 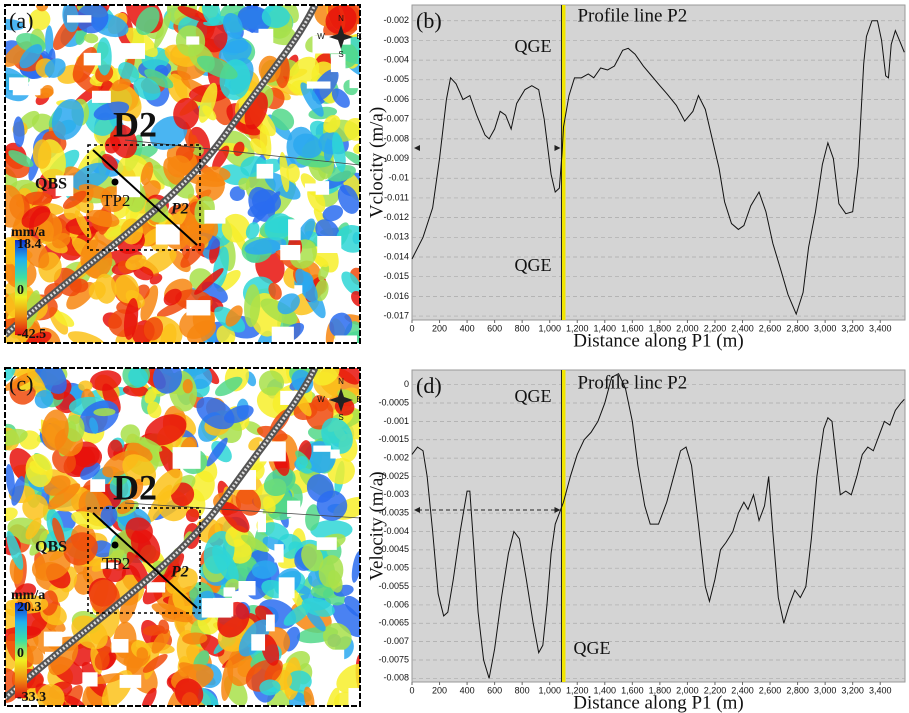 What do you see at coordinates (393, 659) in the screenshot?
I see `y-tick-label: -0.0075` at bounding box center [393, 659].